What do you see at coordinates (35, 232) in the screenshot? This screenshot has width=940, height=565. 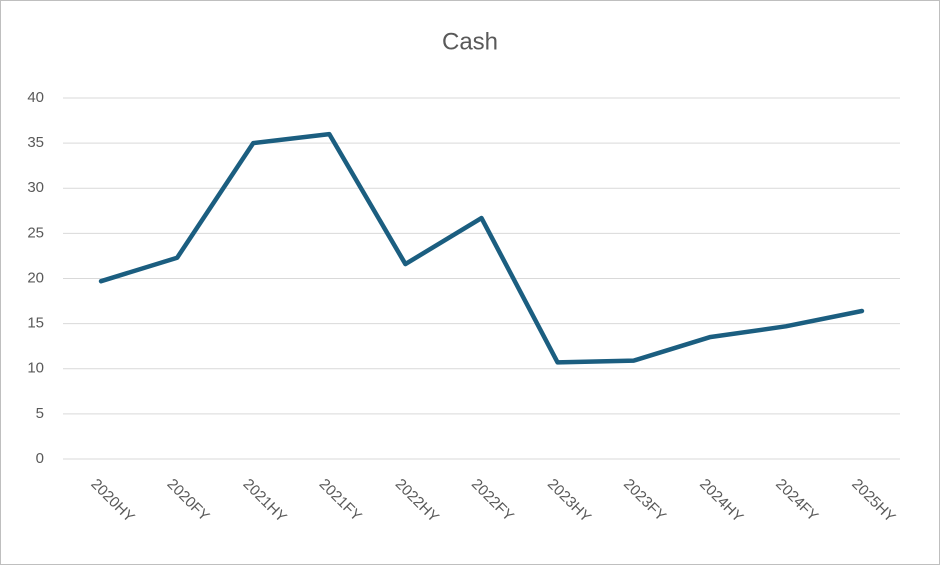 I see `y-tick-label: 25` at bounding box center [35, 232].